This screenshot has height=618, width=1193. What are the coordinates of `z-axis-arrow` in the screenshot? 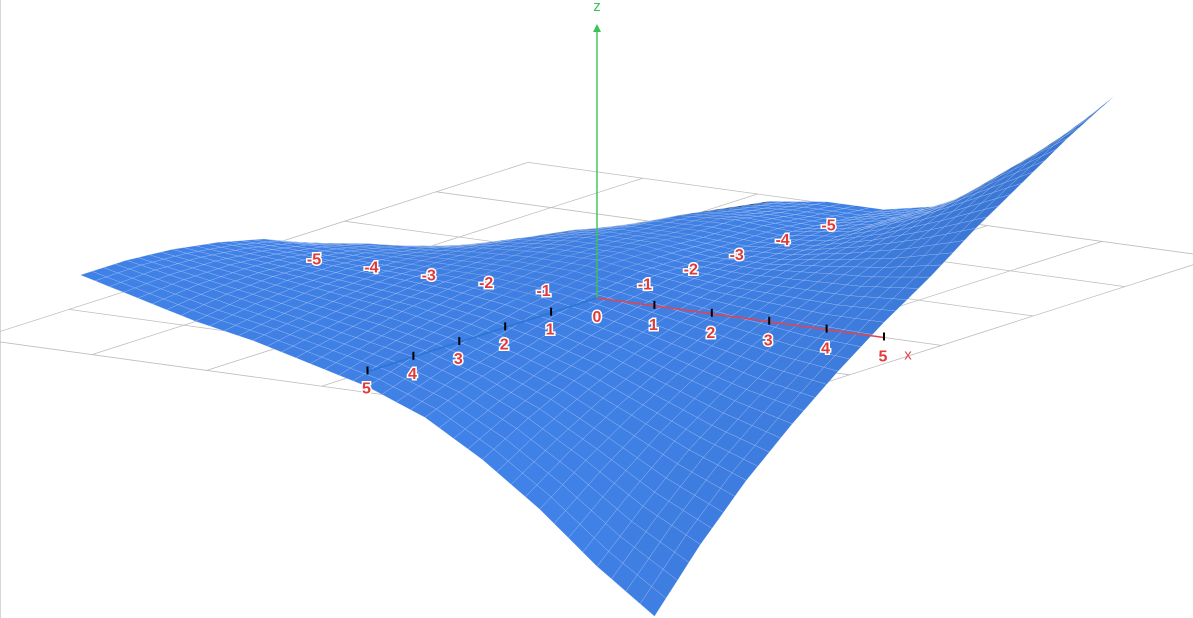 It's located at (597, 28).